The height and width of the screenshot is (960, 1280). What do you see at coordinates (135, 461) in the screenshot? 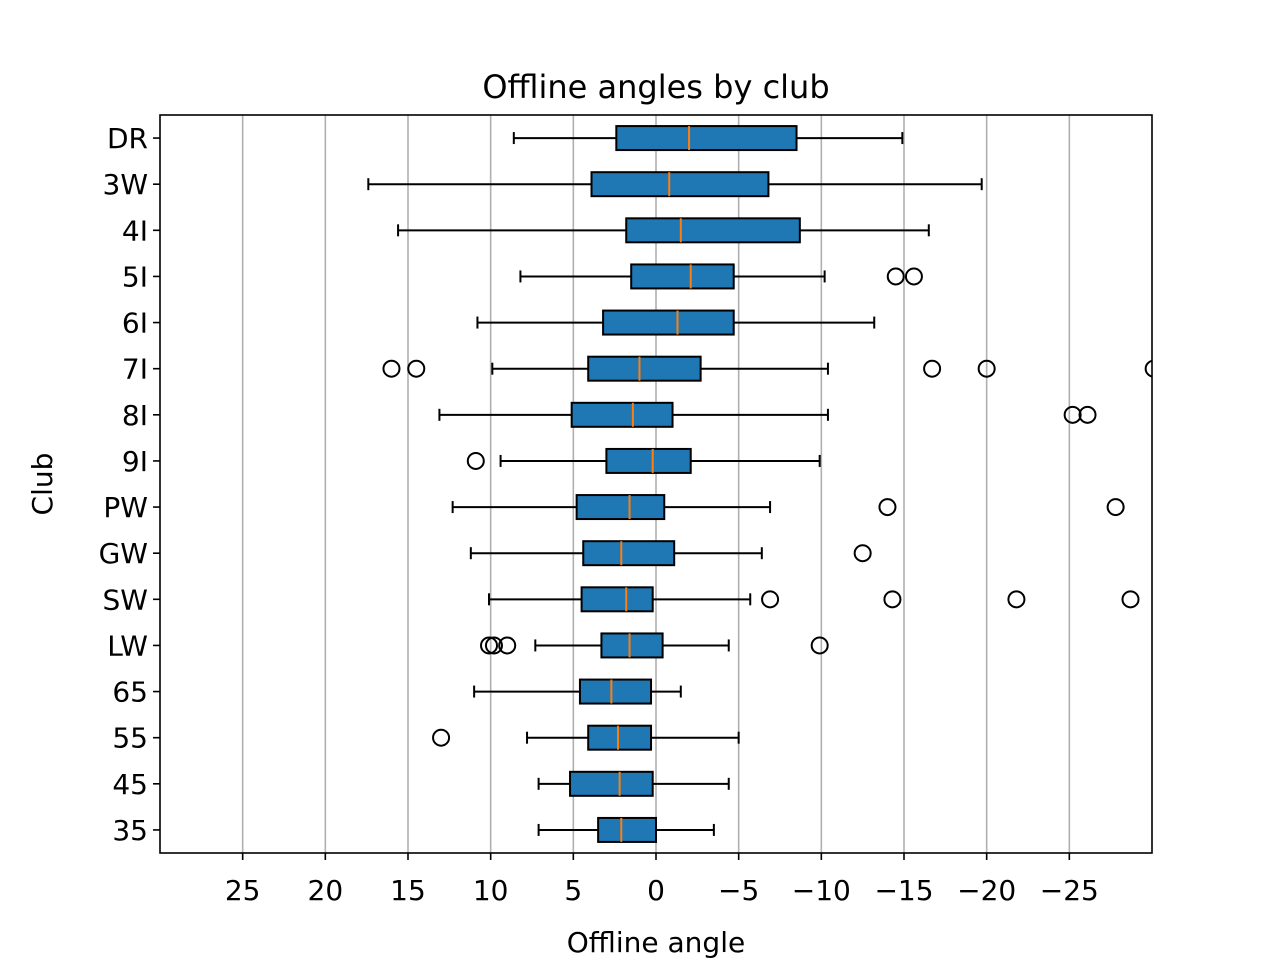
I see `y-tick-label: 9I` at bounding box center [135, 461].